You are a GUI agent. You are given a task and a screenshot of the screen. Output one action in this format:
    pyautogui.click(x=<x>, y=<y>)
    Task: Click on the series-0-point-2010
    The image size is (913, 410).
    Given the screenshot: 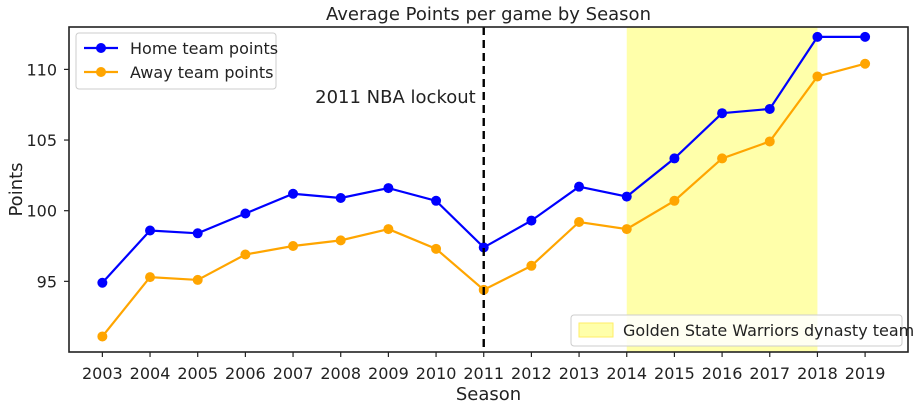 What is the action you would take?
    pyautogui.click(x=436, y=200)
    